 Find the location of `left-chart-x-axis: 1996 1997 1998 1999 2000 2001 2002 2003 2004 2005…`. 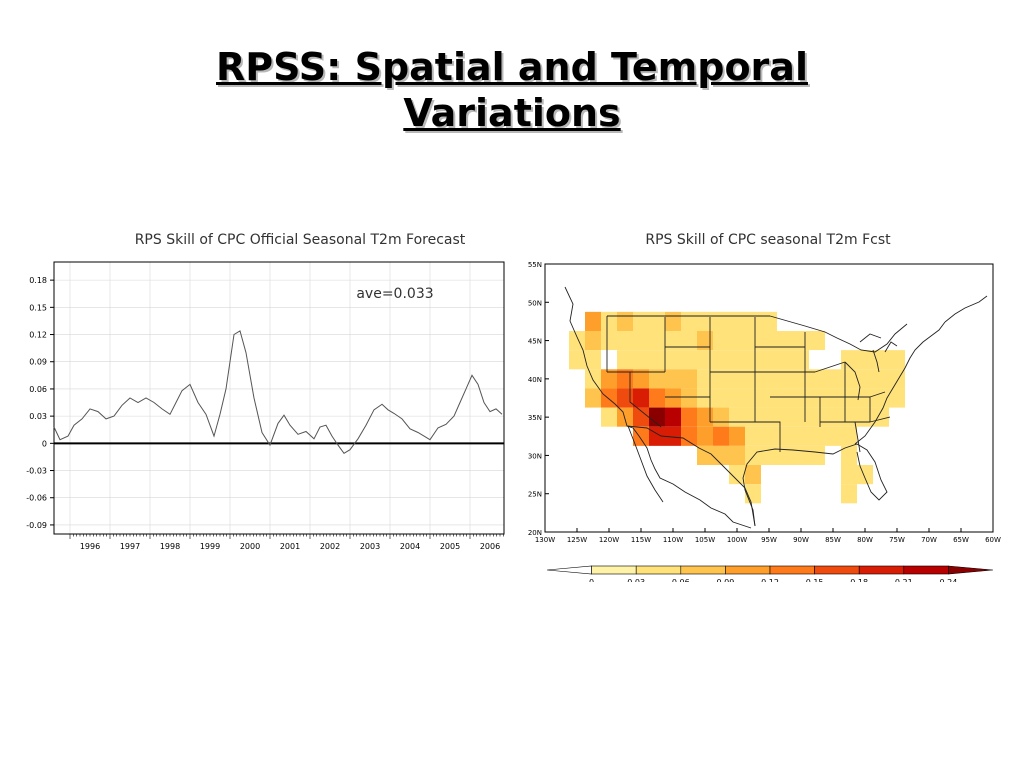

left-chart-x-axis: 1996 1997 1998 1999 2000 2001 2002 2003 2004 2005… is located at coordinates (286, 542).